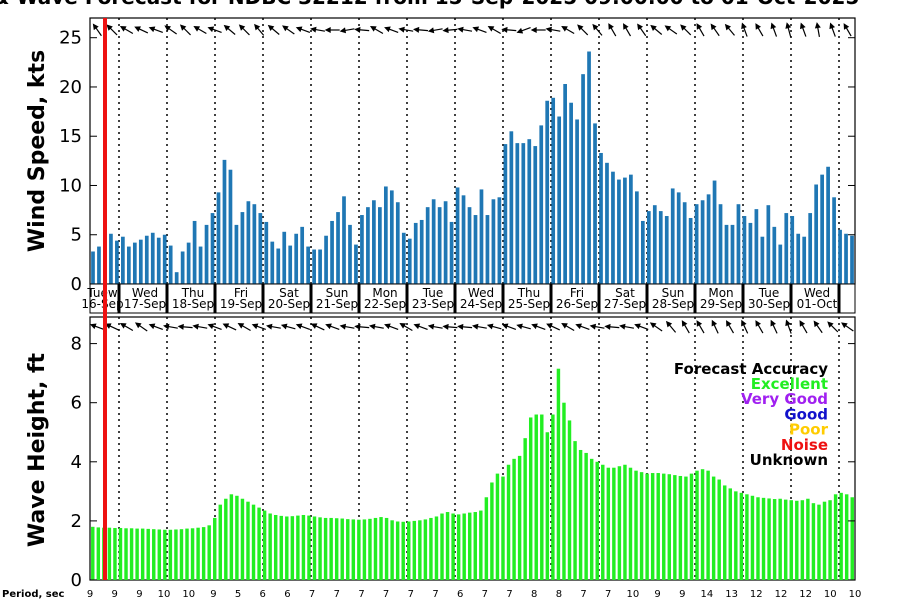 This screenshot has width=900, height=600. Describe the element at coordinates (193, 293) in the screenshot. I see `day-name-label: Thu` at that location.